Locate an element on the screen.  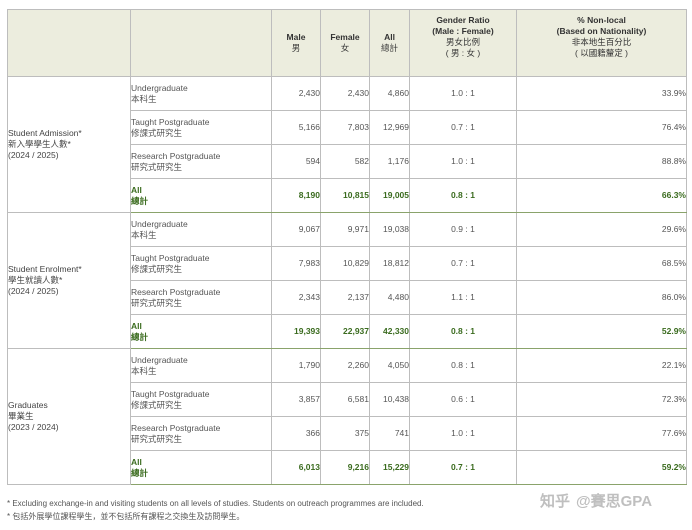
cell-female: 10,815 is located at coordinates (345, 195).